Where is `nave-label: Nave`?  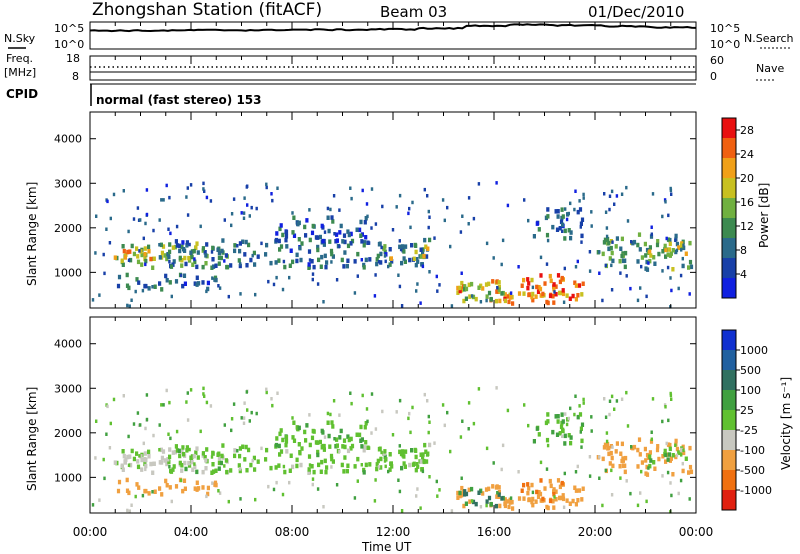 nave-label: Nave is located at coordinates (770, 68).